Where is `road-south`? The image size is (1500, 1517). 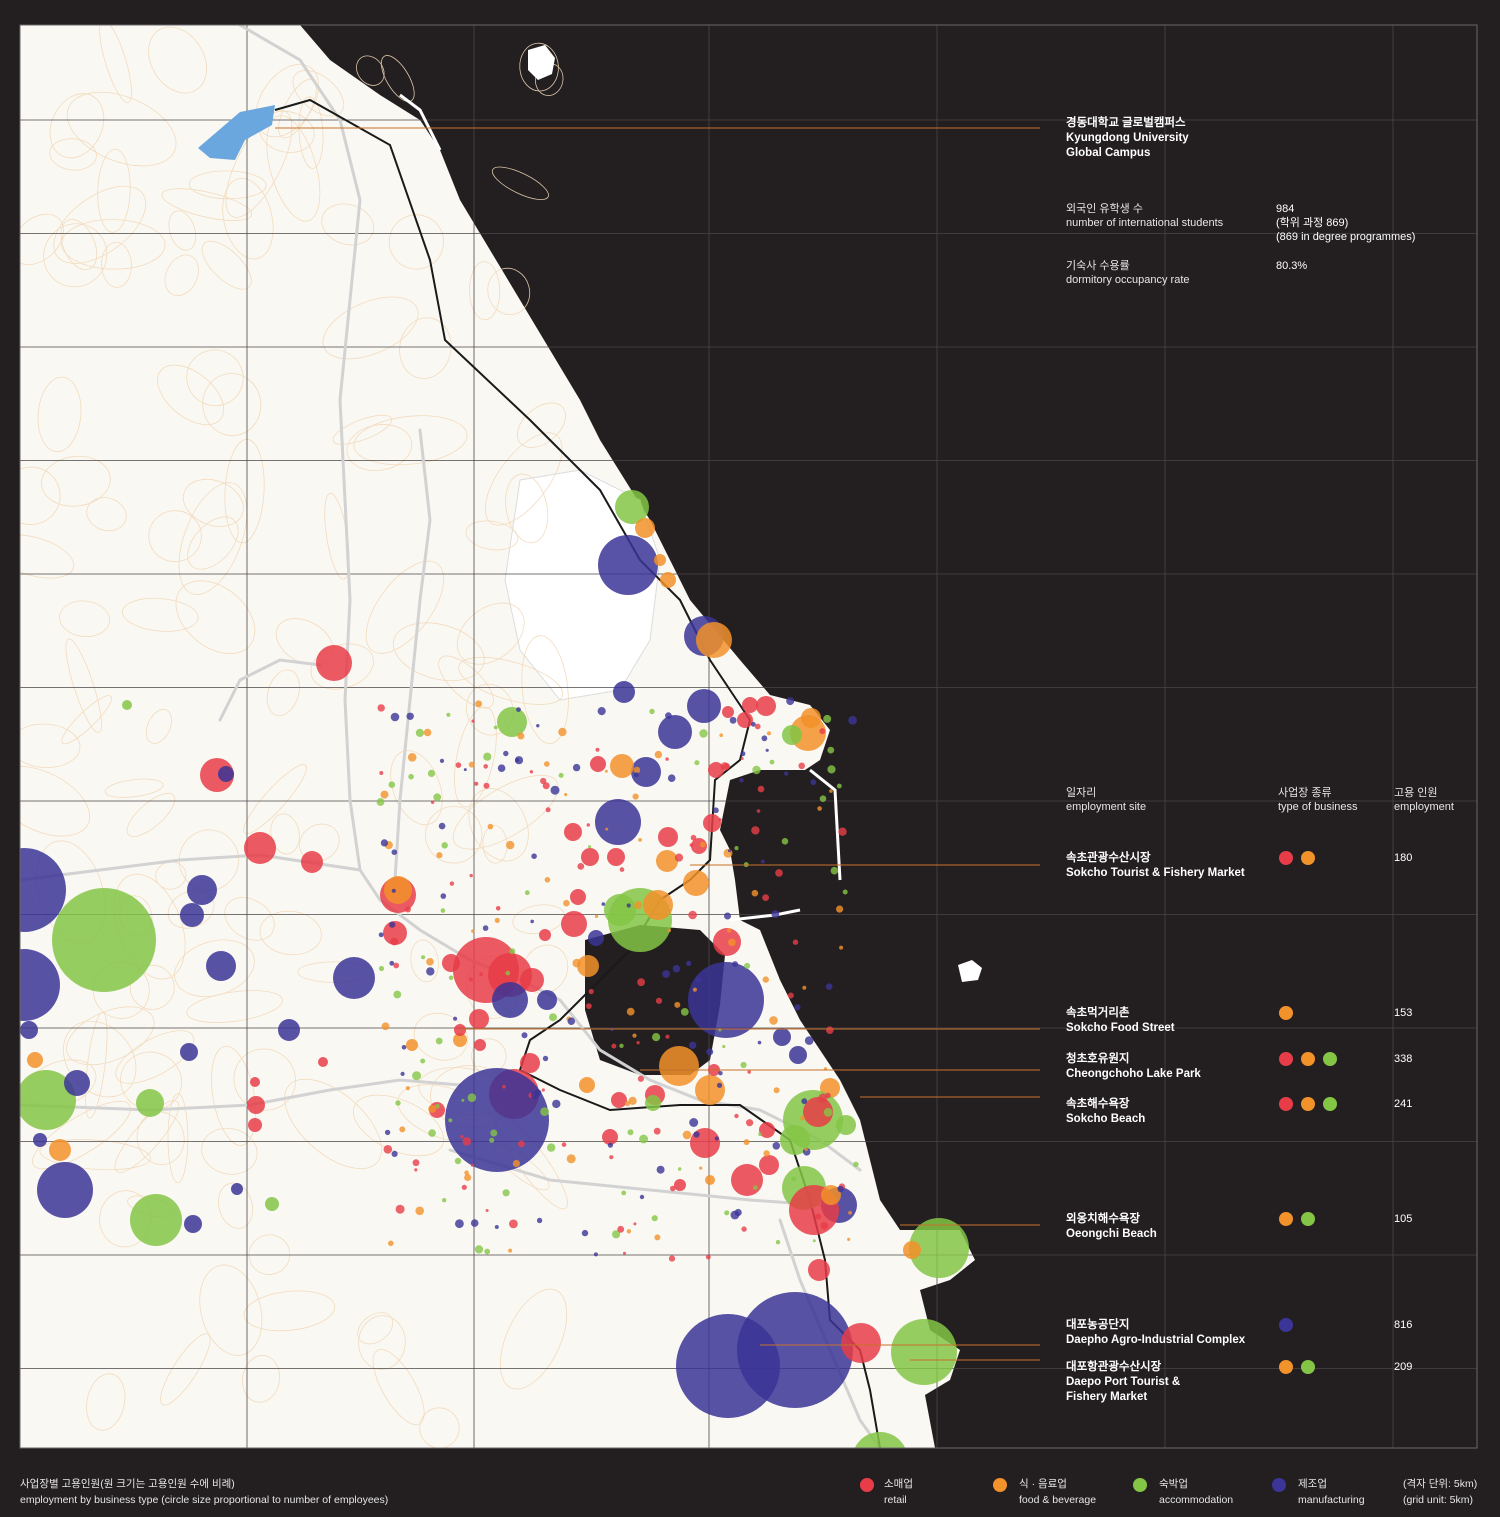
road-south is located at coordinates (635, 1177).